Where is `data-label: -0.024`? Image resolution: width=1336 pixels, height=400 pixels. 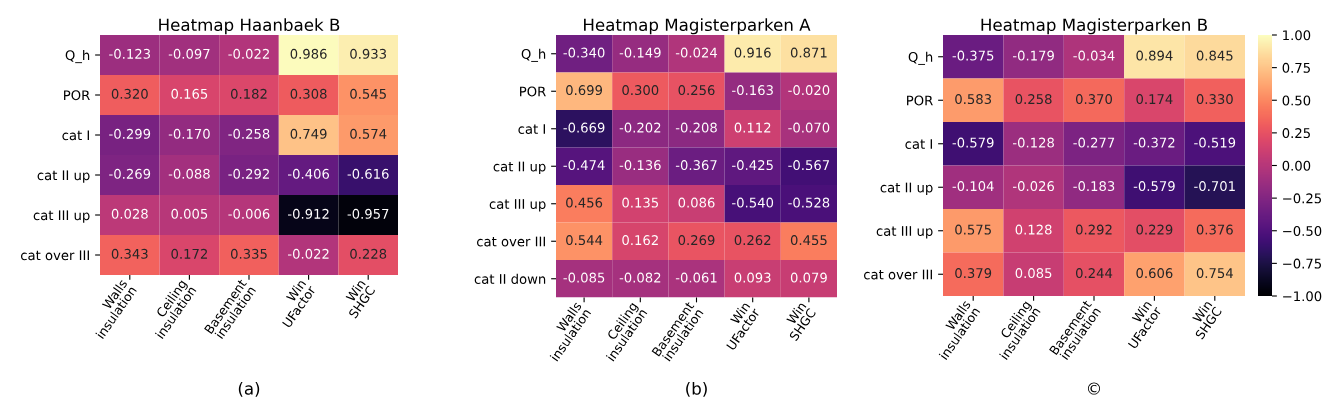 data-label: -0.024 is located at coordinates (696, 52).